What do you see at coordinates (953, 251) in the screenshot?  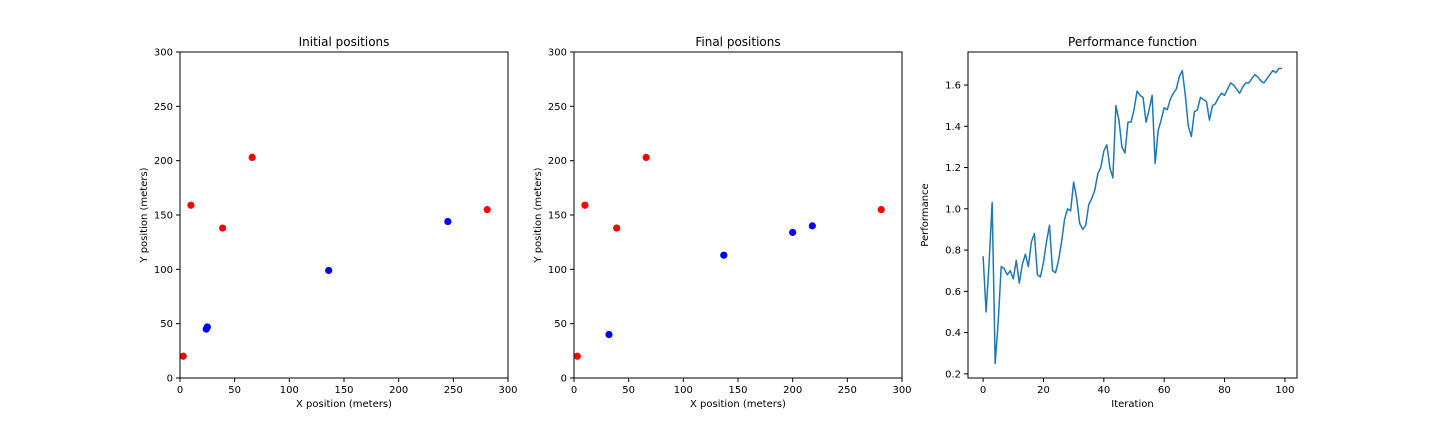 I see `y-tick-label: 0.8` at bounding box center [953, 251].